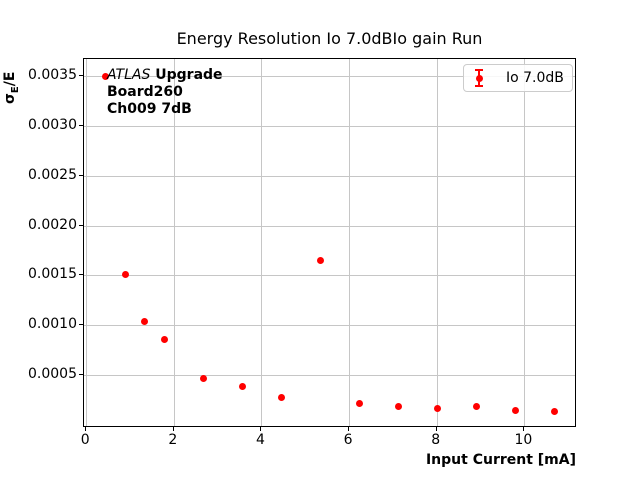  What do you see at coordinates (85, 440) in the screenshot?
I see `x-tick-label: 0` at bounding box center [85, 440].